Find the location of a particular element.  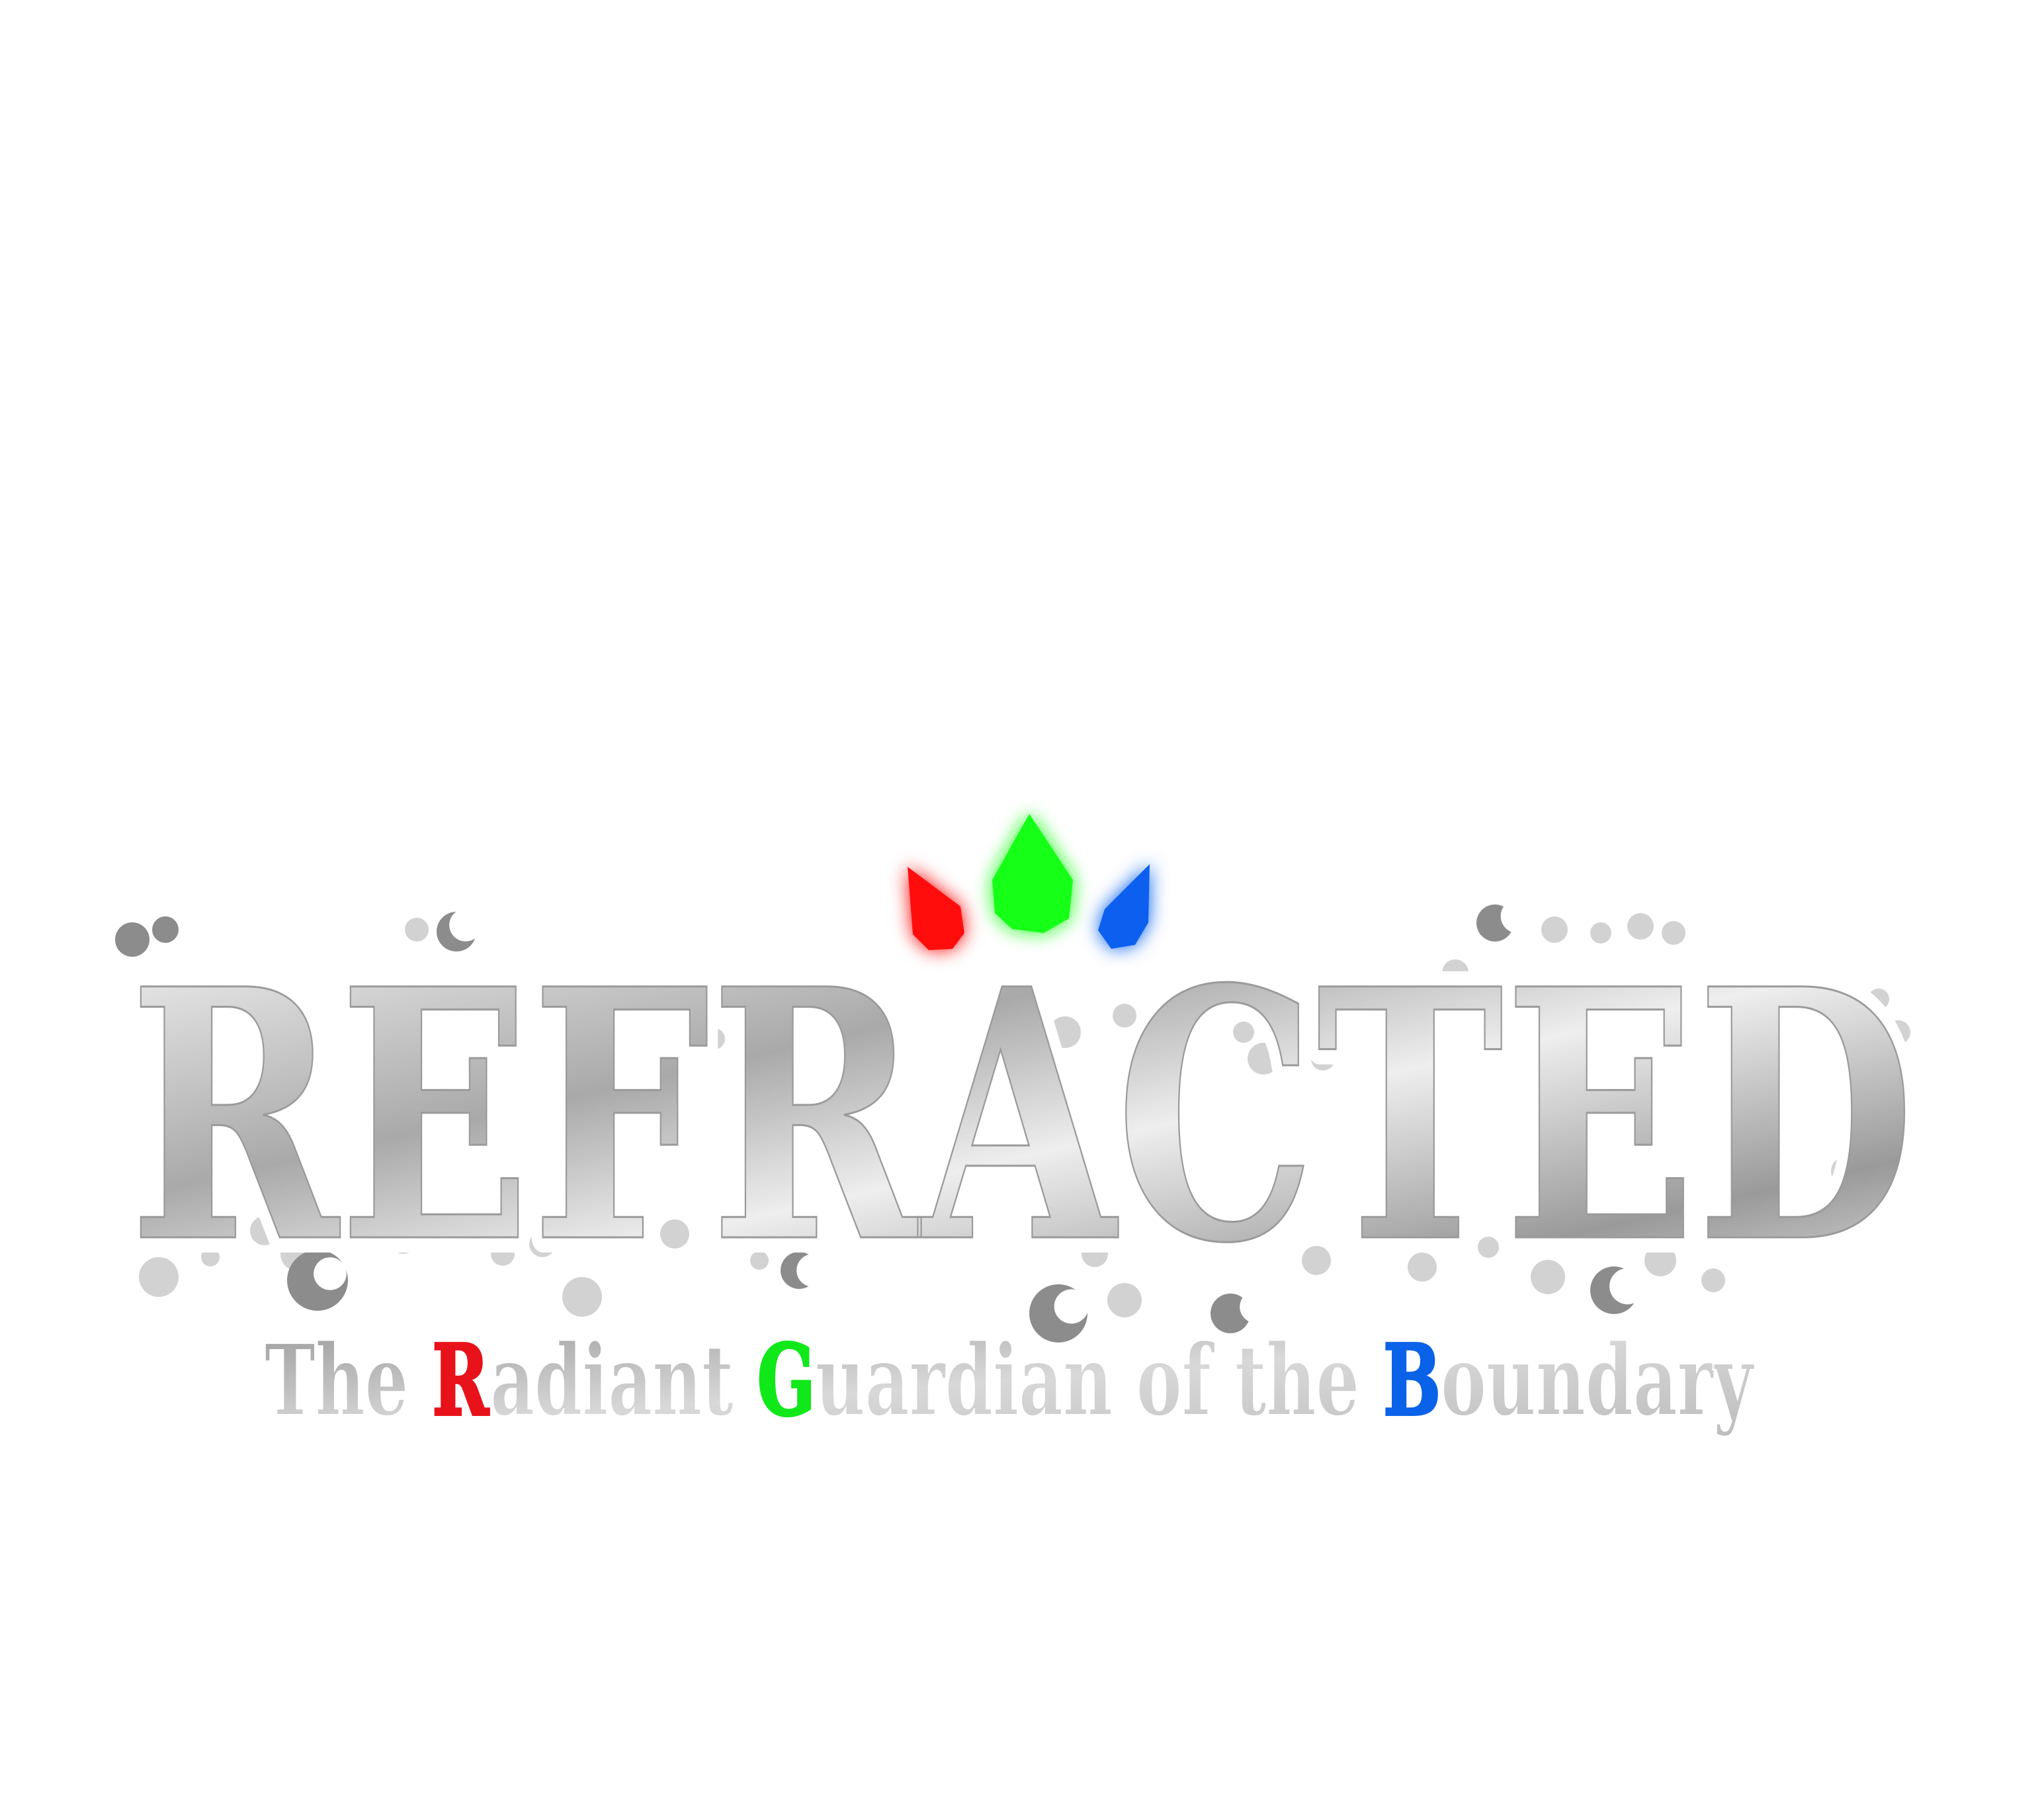

subtitle-segment: uardian of the is located at coordinates (1100, 1380).